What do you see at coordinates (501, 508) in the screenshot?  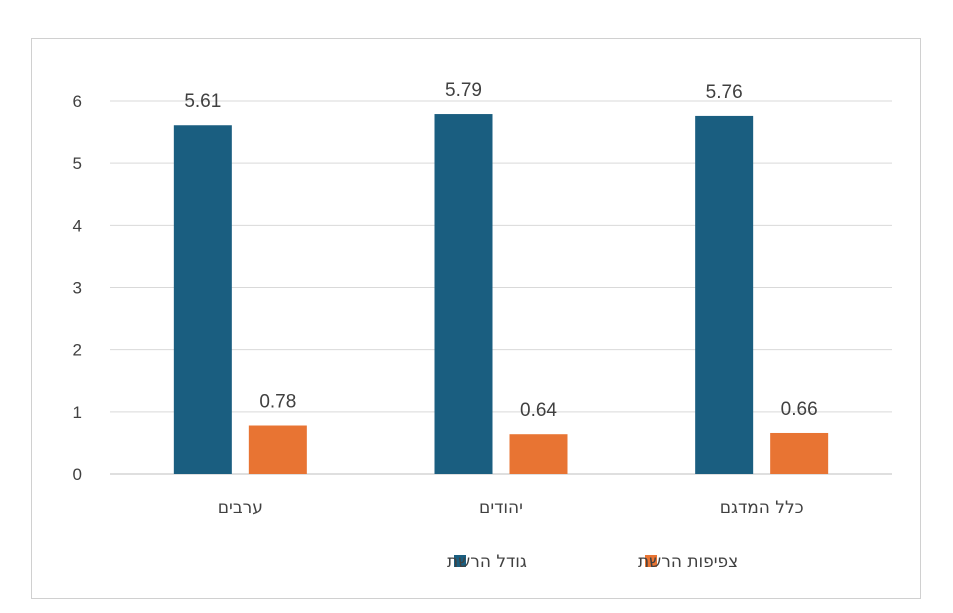 I see `category-label: יהודים` at bounding box center [501, 508].